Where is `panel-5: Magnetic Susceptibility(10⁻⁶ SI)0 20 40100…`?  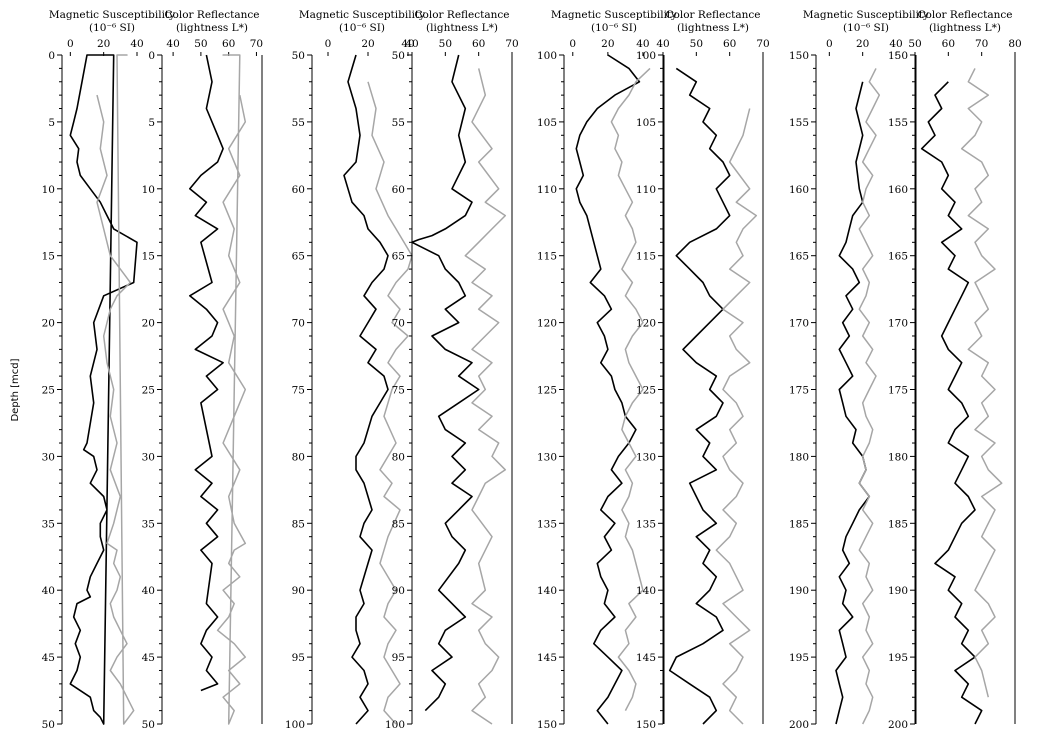
panel-5: Magnetic Susceptibility(10⁻⁶ SI)0 20 40100… is located at coordinates (607, 370).